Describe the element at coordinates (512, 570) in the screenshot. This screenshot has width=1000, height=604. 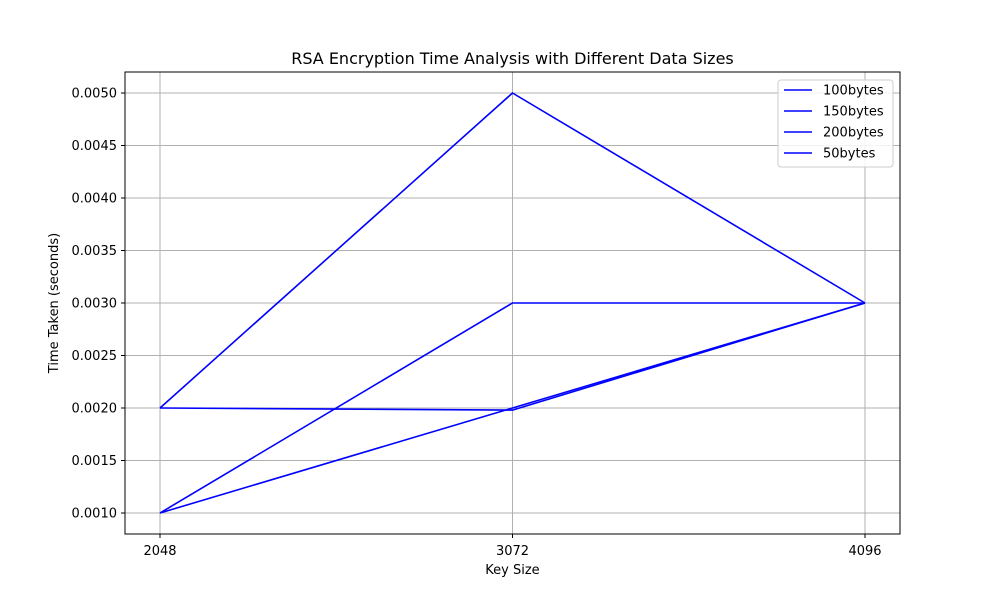
I see `x-axis-label: Key Size` at that location.